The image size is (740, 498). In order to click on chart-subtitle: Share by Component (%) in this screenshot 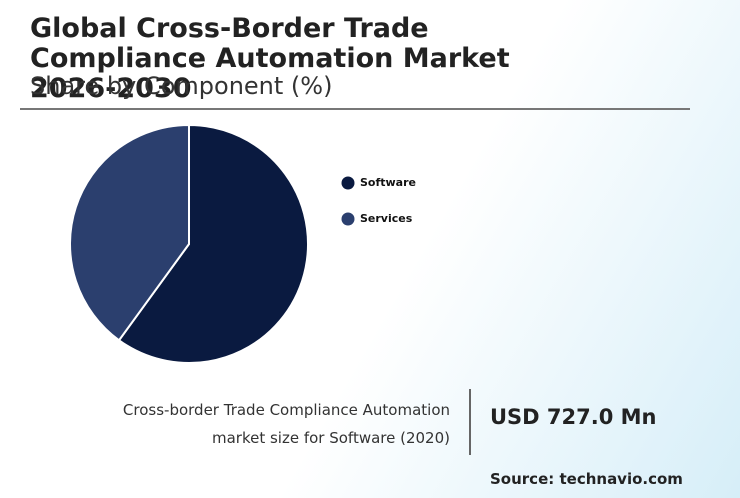, I will do `click(181, 86)`.